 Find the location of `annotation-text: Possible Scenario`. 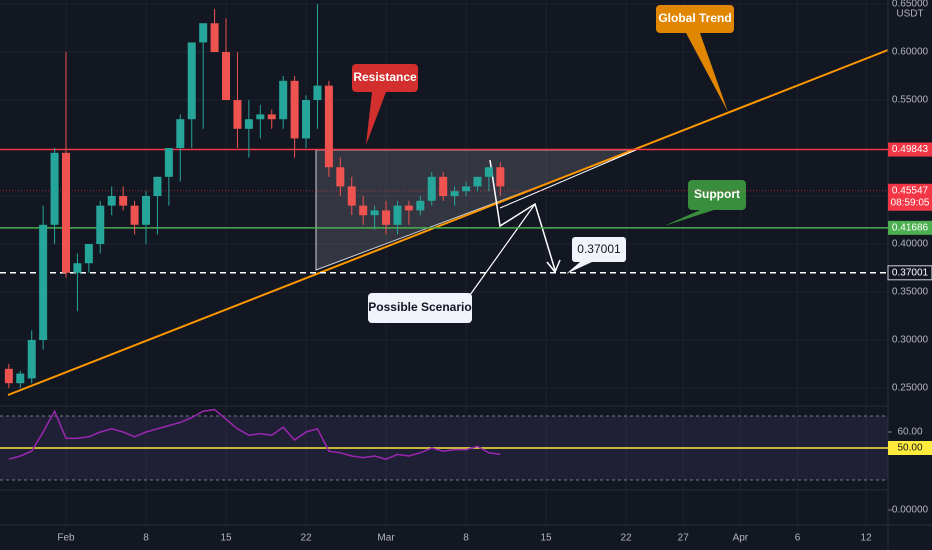

annotation-text: Possible Scenario is located at coordinates (419, 307).